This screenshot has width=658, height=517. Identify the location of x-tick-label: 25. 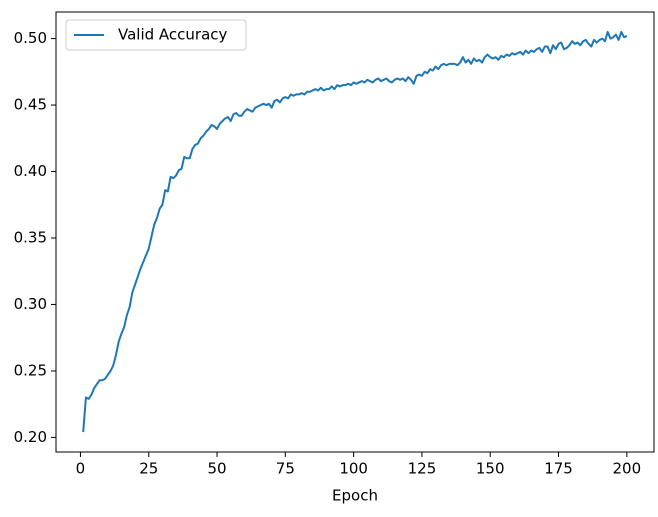
(148, 469).